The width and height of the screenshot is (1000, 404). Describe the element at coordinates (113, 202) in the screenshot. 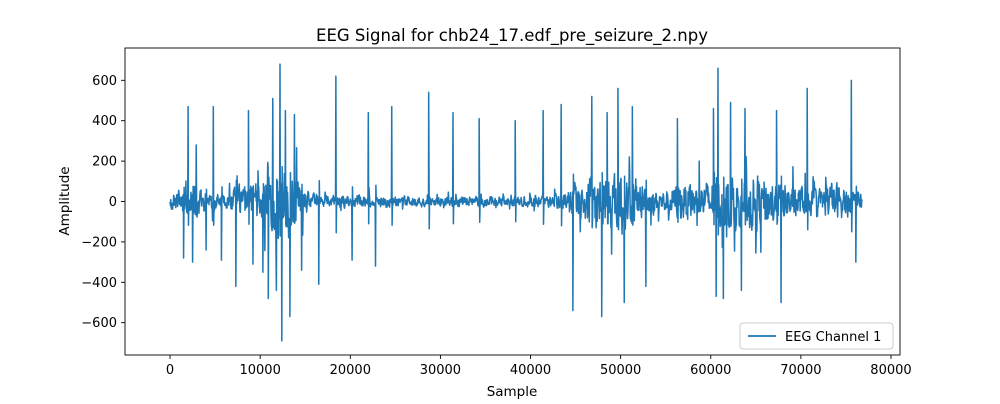

I see `y-tick-label: 0` at that location.